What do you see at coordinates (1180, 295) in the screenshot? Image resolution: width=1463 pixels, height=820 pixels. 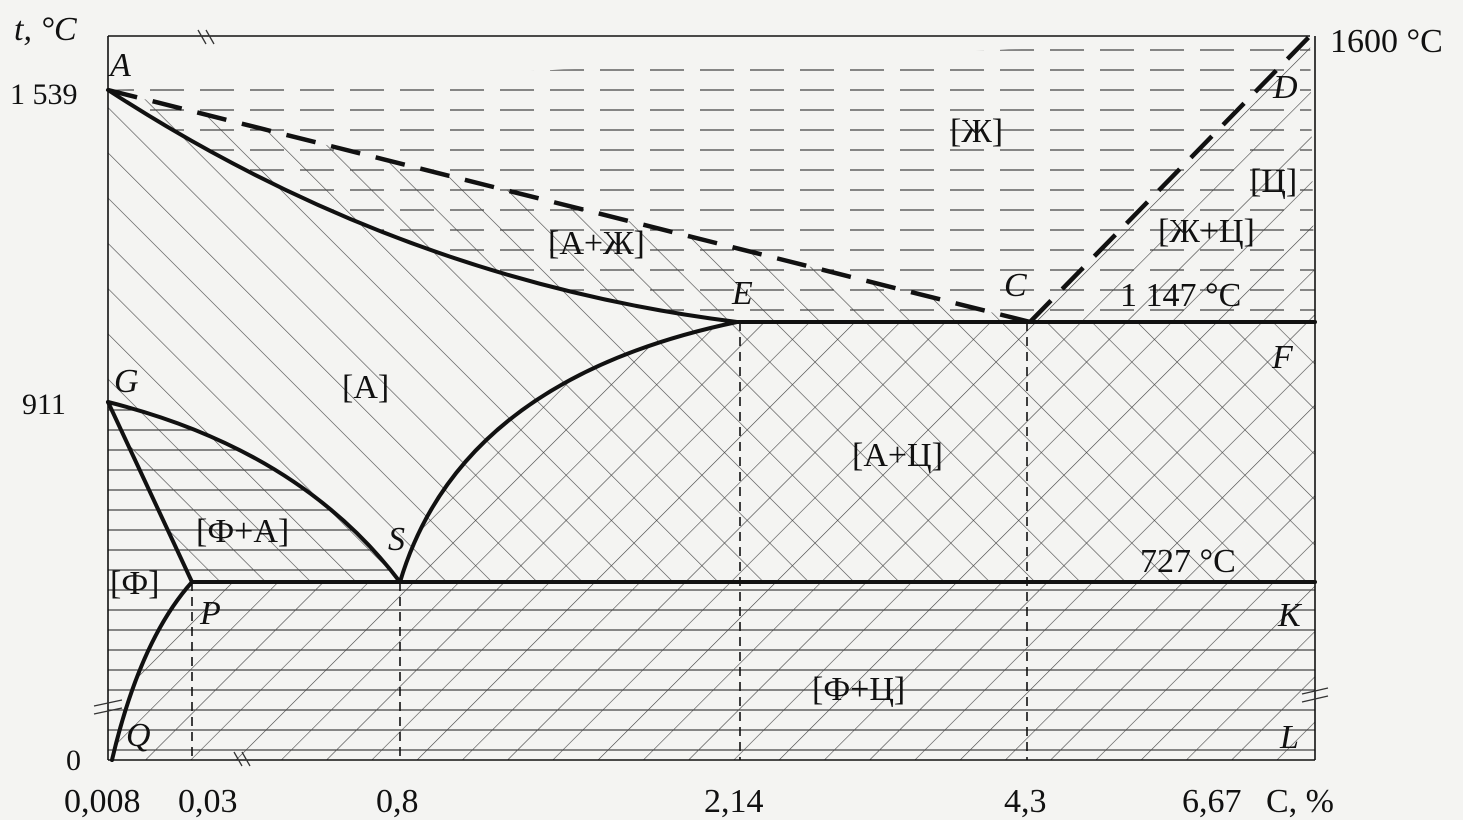 I see `temp-label-1147: 1 147 °C` at bounding box center [1180, 295].